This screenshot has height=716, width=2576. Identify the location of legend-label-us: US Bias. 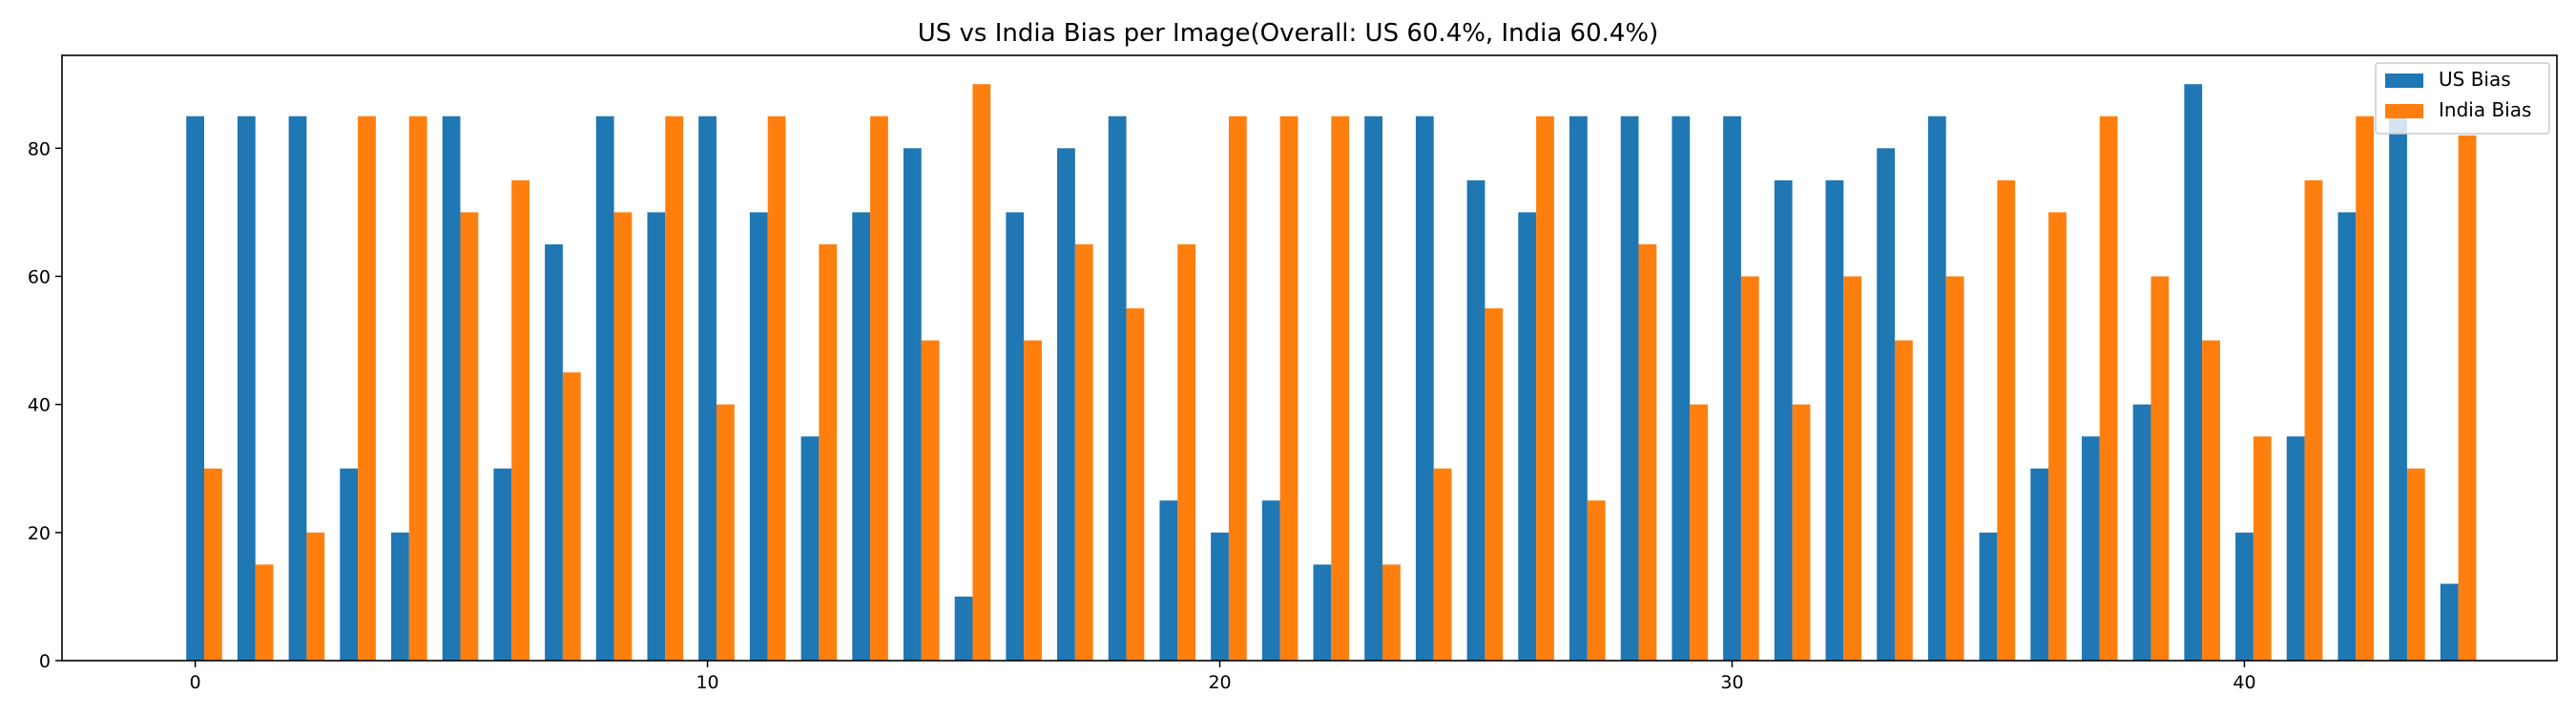
(2475, 79).